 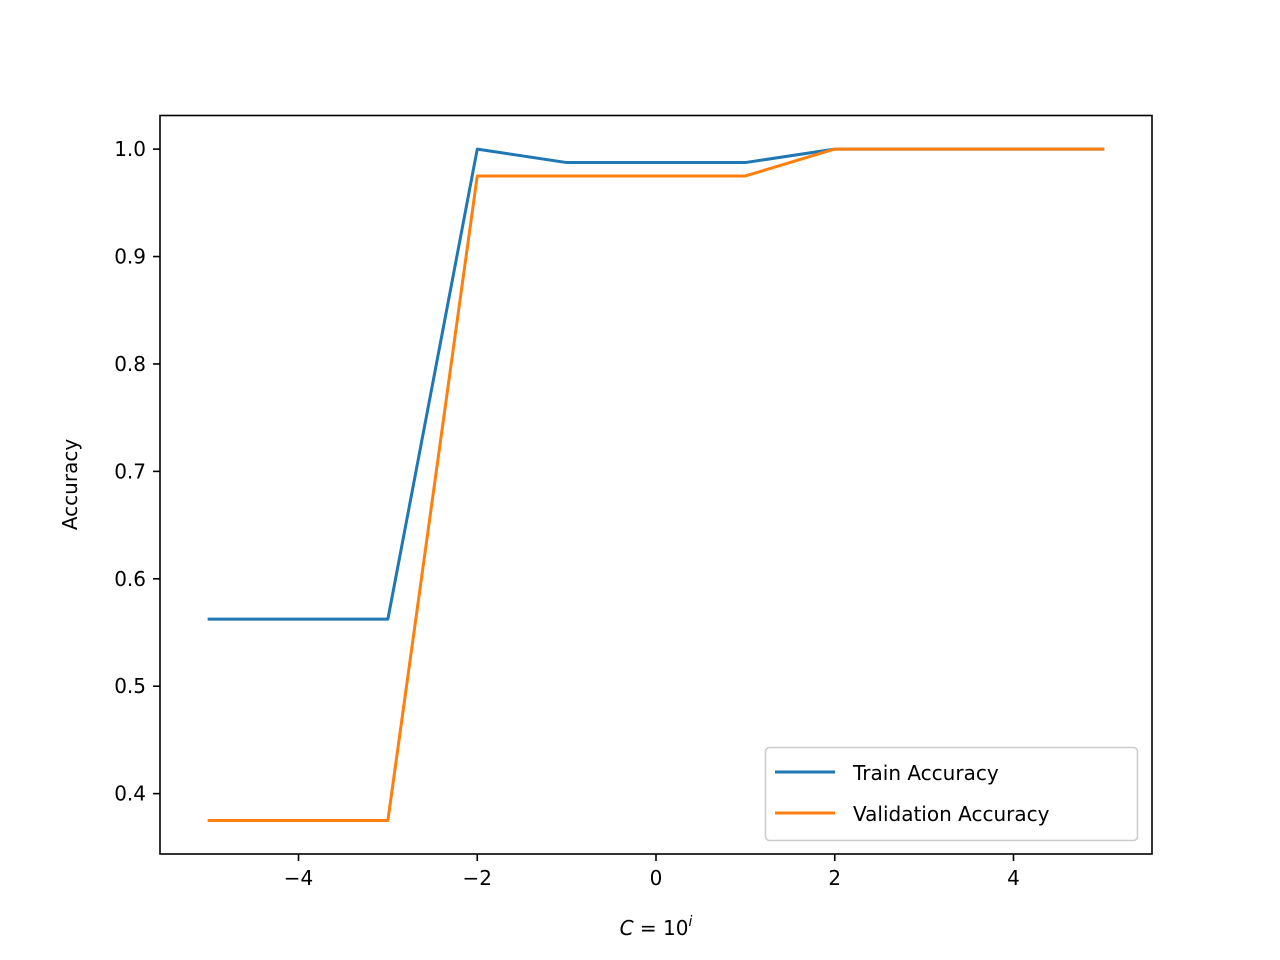 What do you see at coordinates (477, 878) in the screenshot?
I see `x-tick-label: −2` at bounding box center [477, 878].